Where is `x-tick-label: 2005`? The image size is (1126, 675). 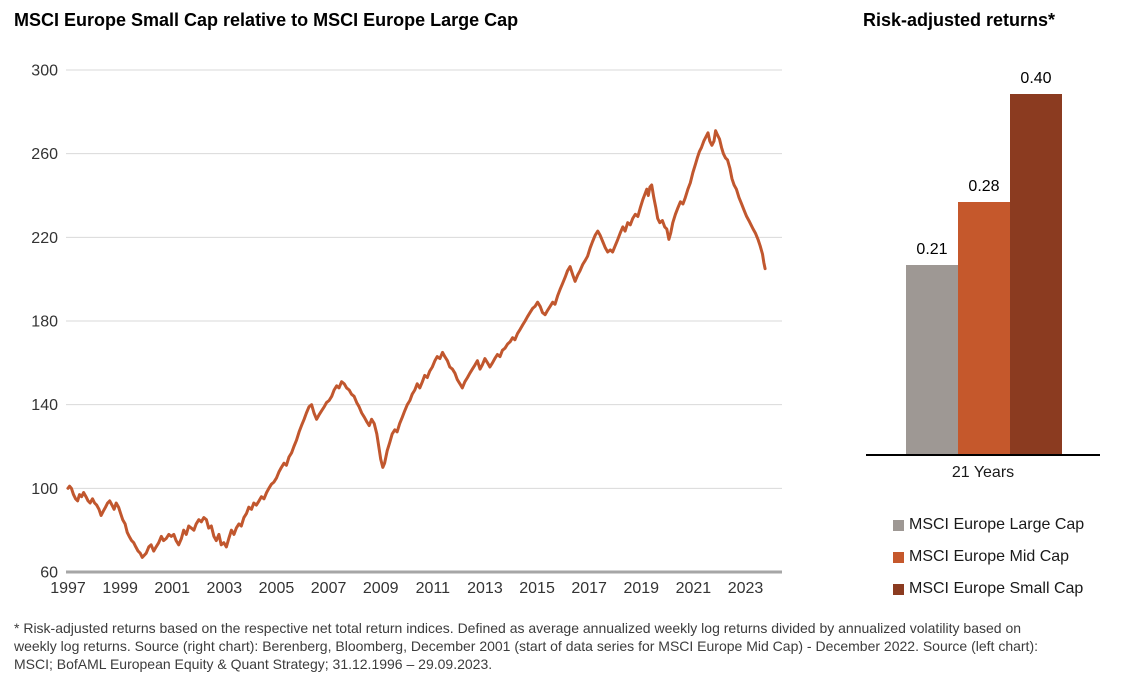 x-tick-label: 2005 is located at coordinates (277, 588).